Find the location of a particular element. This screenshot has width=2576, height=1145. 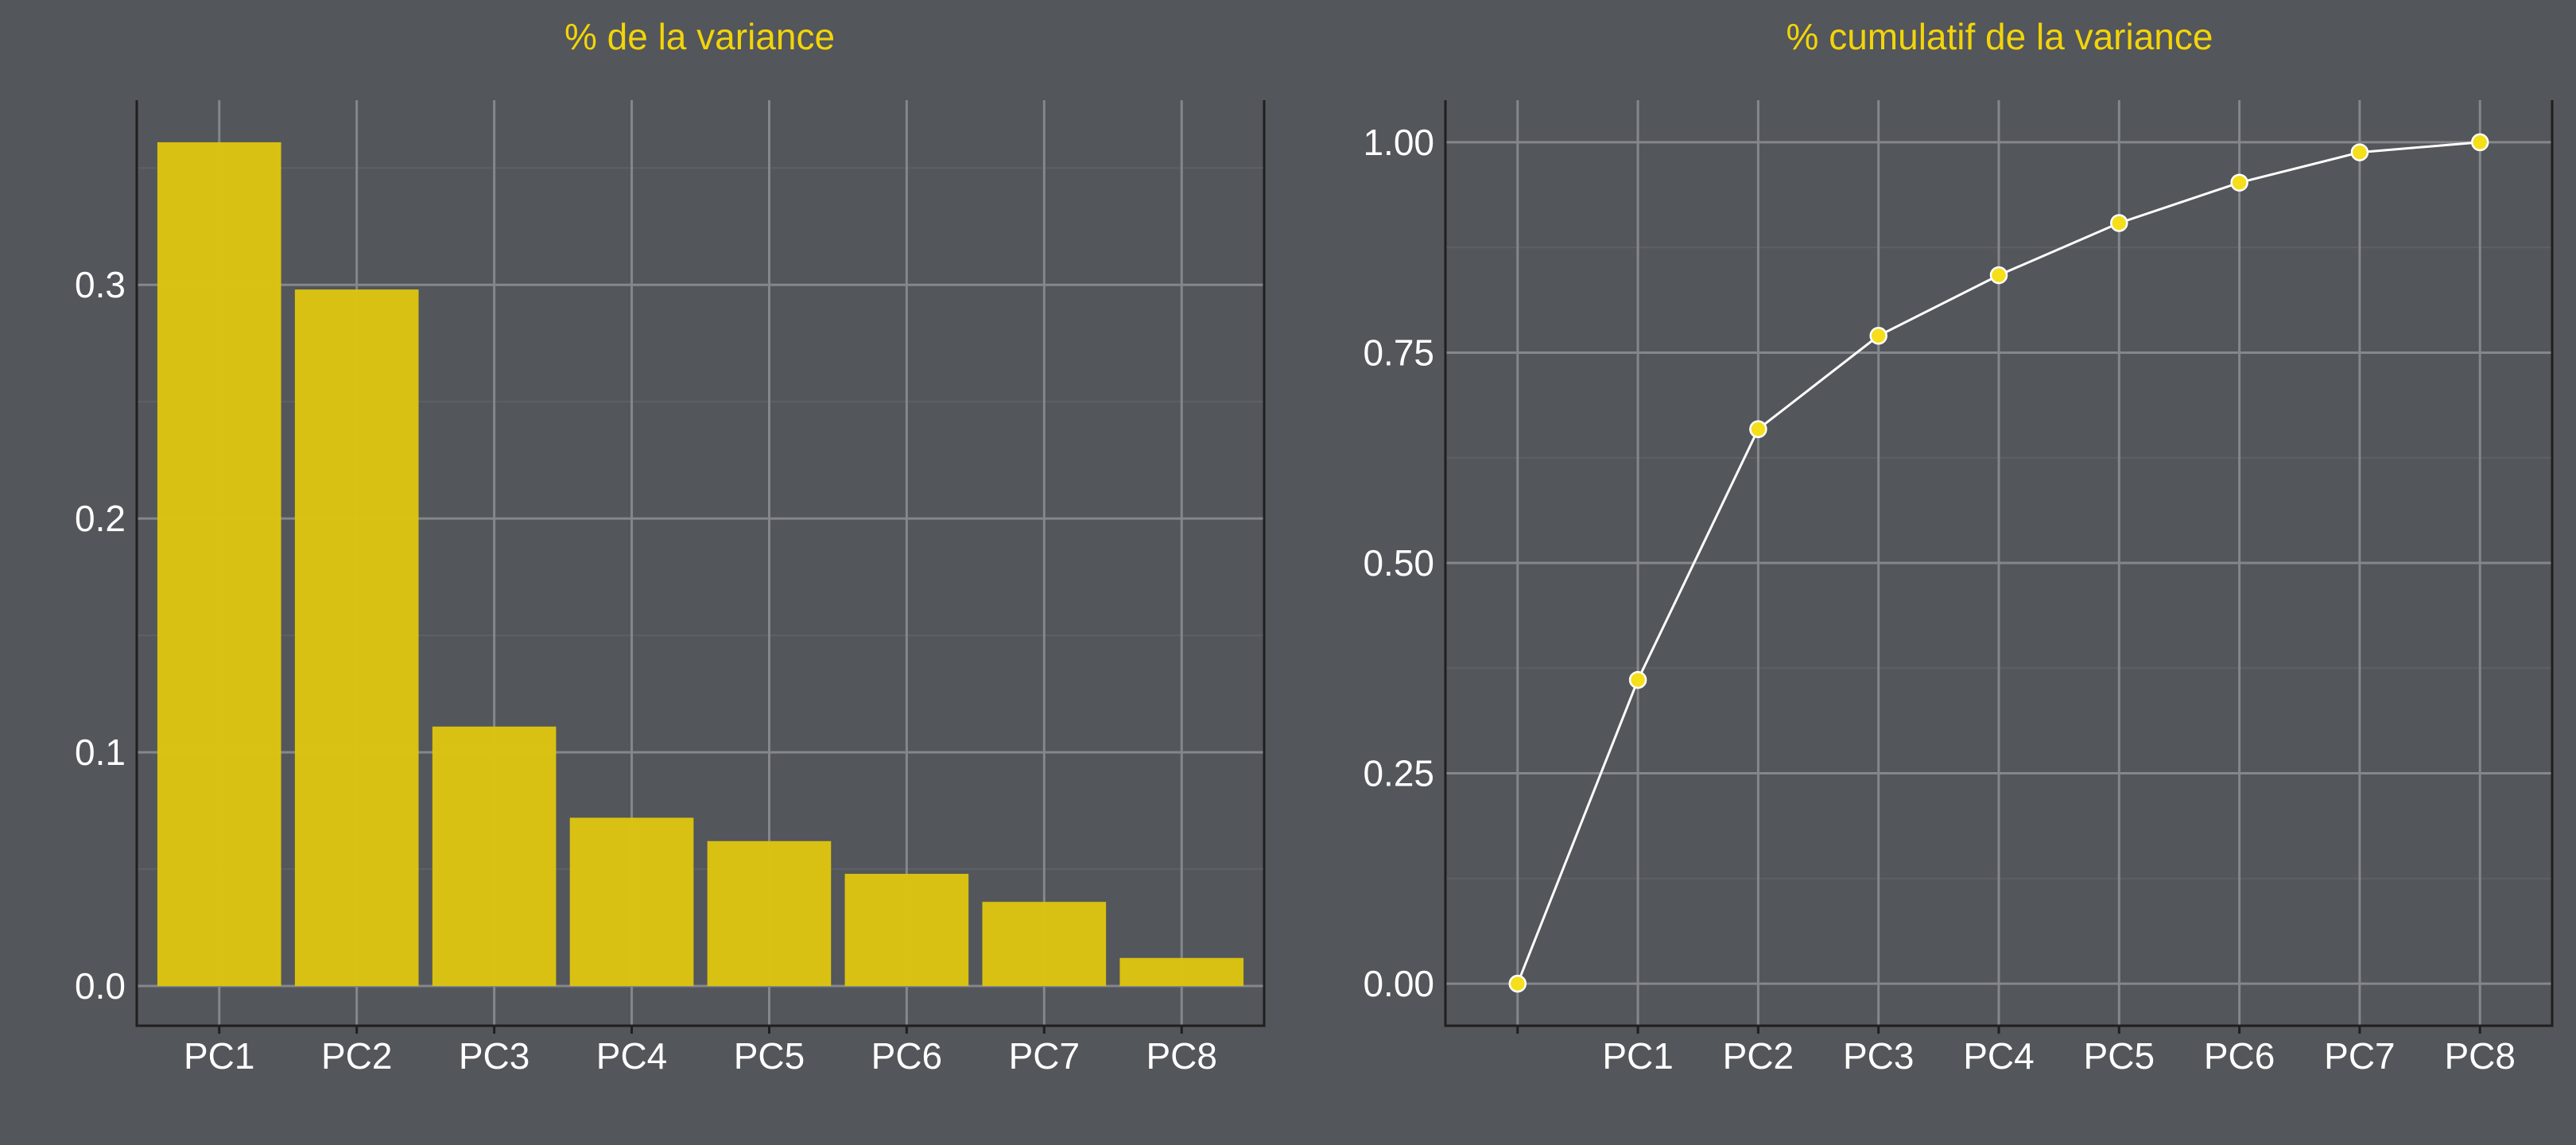

line-x-tick-label: PC5 is located at coordinates (2119, 1056).